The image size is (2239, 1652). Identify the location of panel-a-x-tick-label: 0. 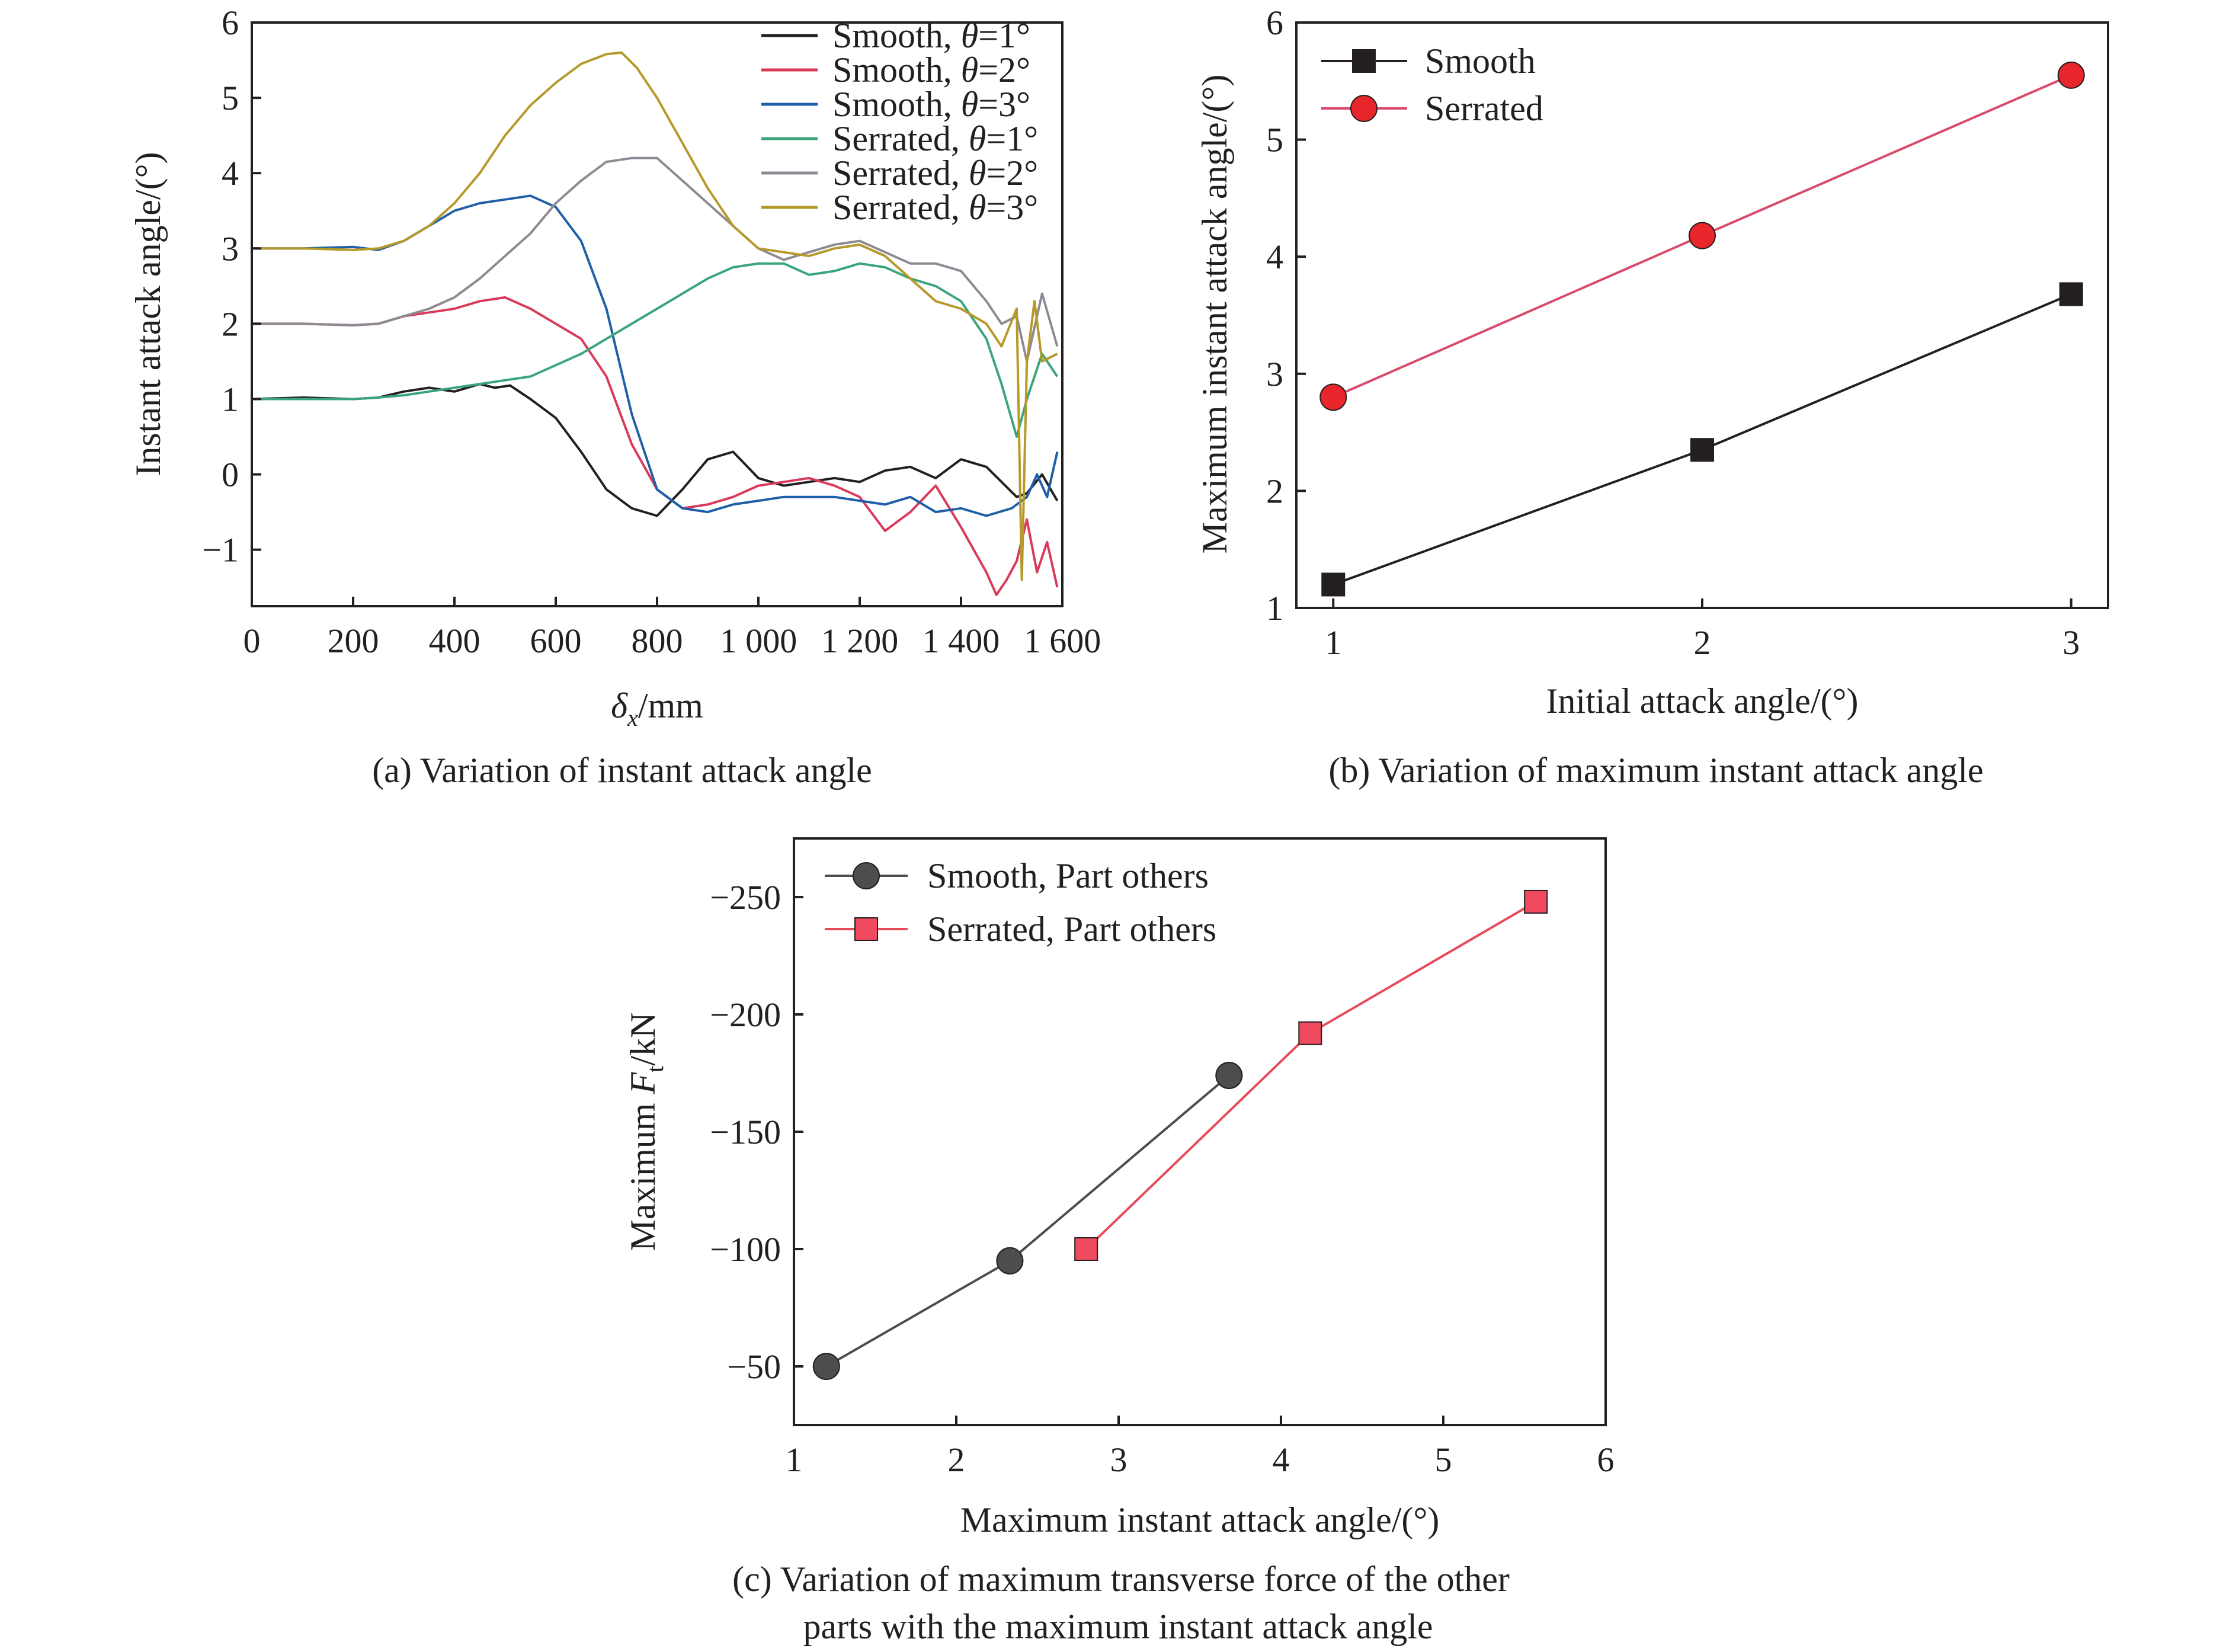
(252, 641).